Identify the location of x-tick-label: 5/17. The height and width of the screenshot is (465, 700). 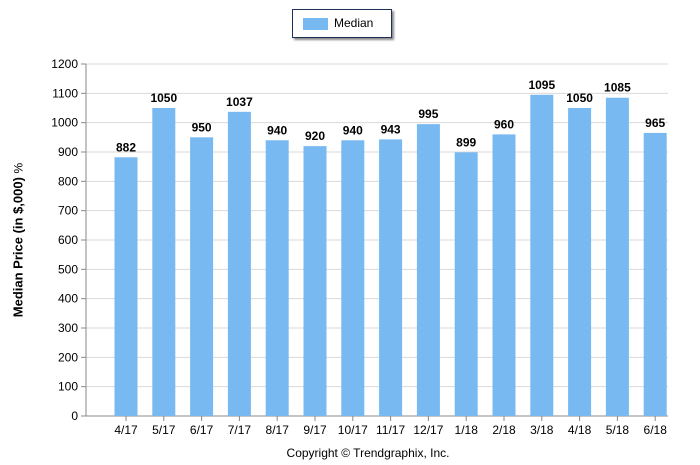
(164, 430).